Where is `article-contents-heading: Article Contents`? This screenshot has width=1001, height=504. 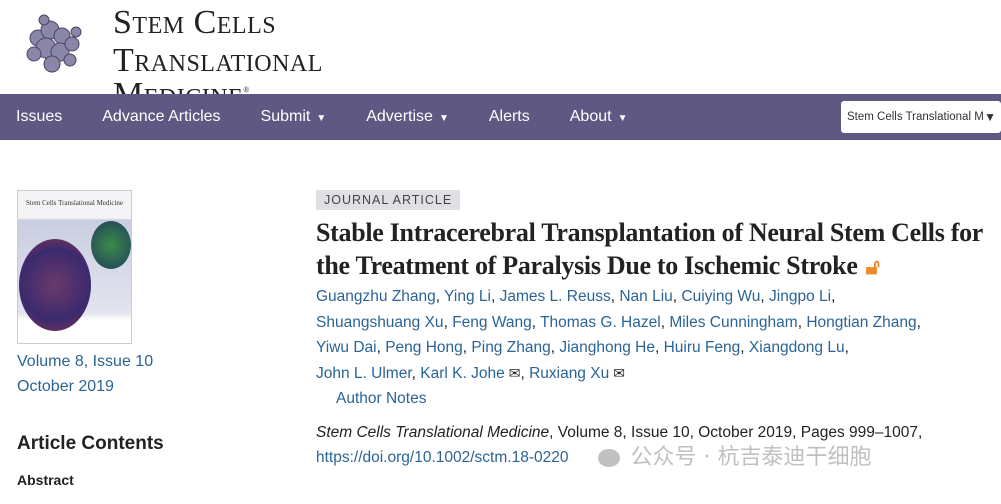
article-contents-heading: Article Contents is located at coordinates (90, 443).